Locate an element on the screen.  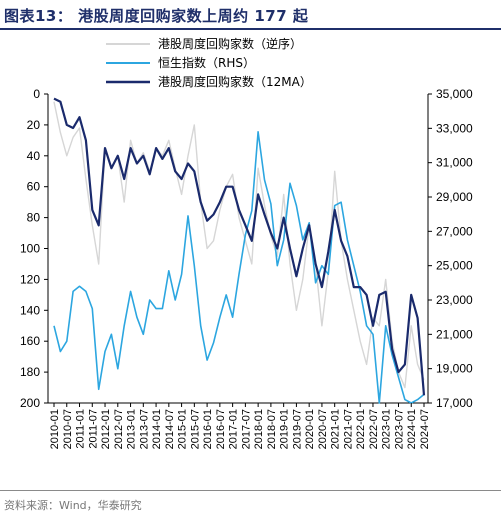
legend: 港股周度回购家数（逆序） 恒生指数（RHS） 港股周度回购家数（12MA） is located at coordinates (209, 62).